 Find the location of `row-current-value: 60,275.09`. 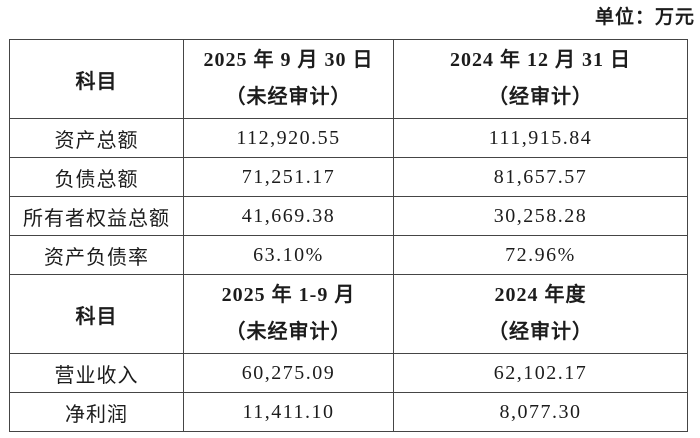

row-current-value: 60,275.09 is located at coordinates (288, 373).